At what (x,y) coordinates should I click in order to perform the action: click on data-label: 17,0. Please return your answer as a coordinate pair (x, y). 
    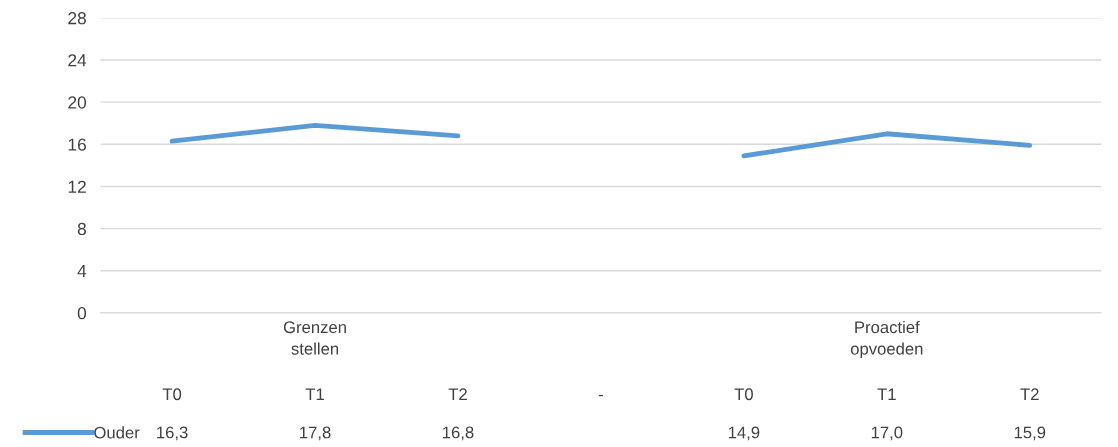
    Looking at the image, I should click on (887, 433).